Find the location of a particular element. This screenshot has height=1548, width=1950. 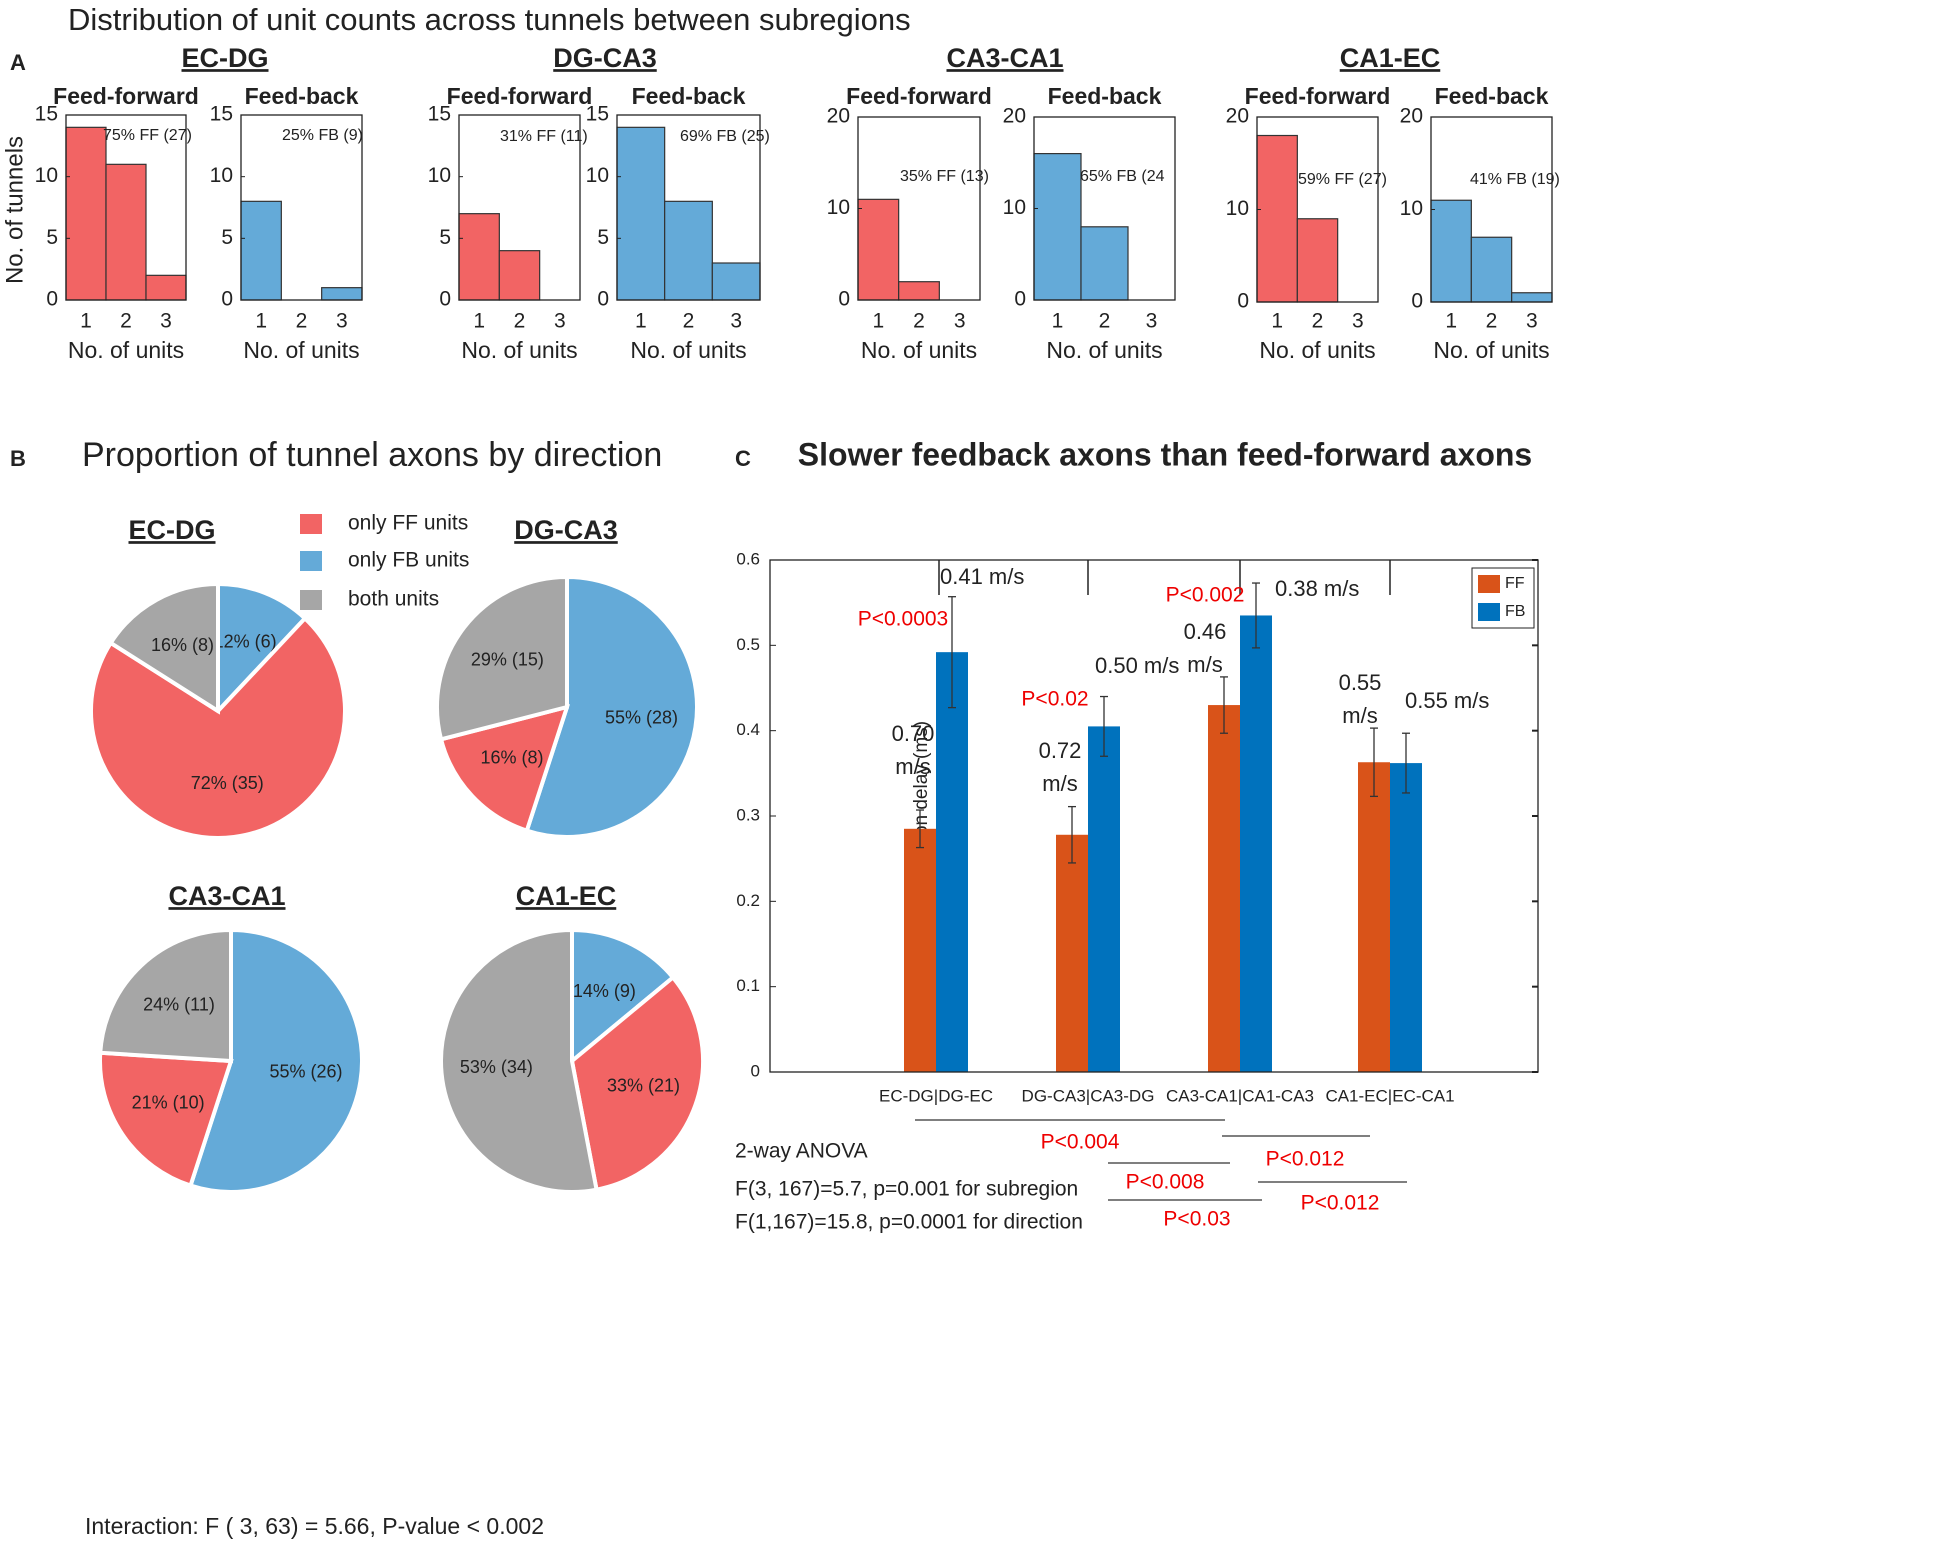

speed-label: 0.38 m/s is located at coordinates (1317, 588).